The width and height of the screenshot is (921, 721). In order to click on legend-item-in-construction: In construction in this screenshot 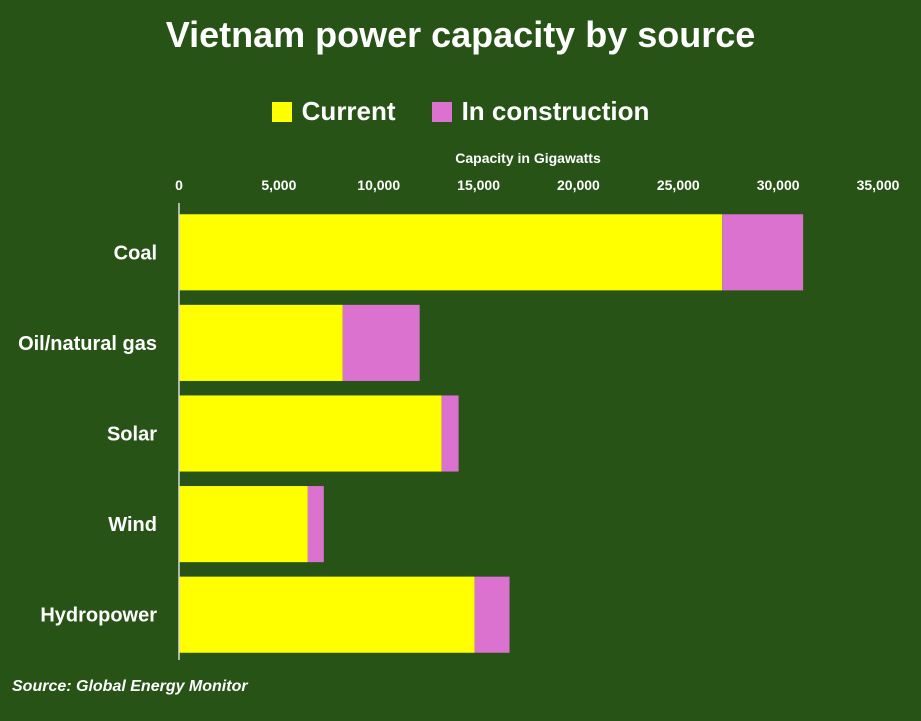, I will do `click(540, 111)`.